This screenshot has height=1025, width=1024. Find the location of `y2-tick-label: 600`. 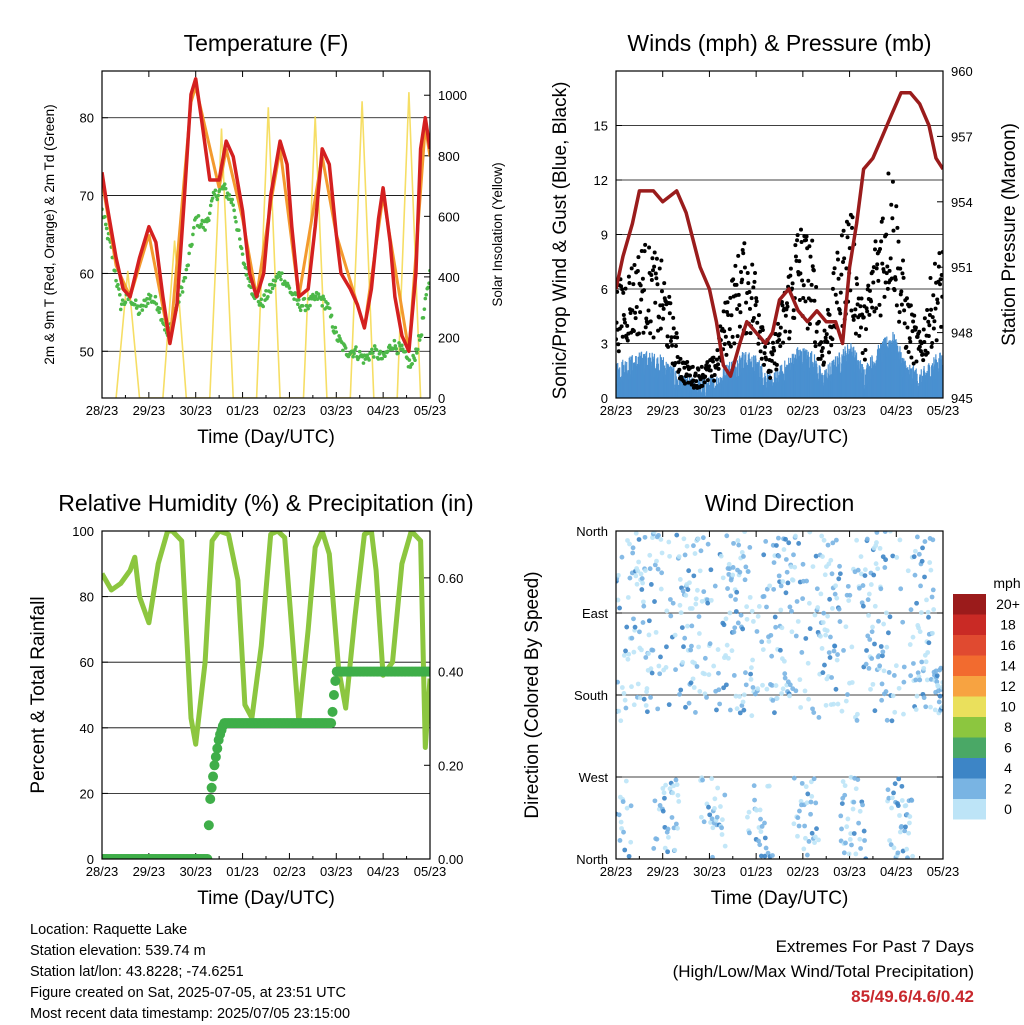

y2-tick-label: 600 is located at coordinates (449, 216).